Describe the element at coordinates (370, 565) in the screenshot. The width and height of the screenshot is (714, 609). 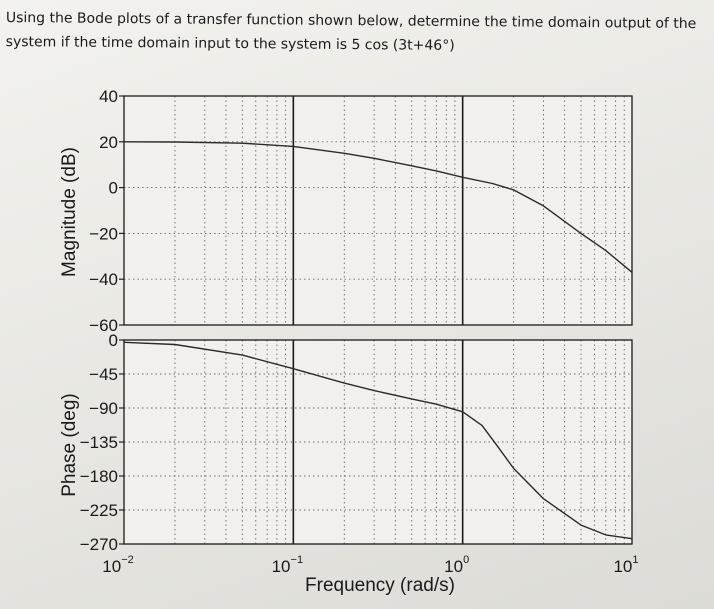
I see `frequency-tick-labels: 10⁻² 10⁻¹ 10⁰ 10¹` at that location.